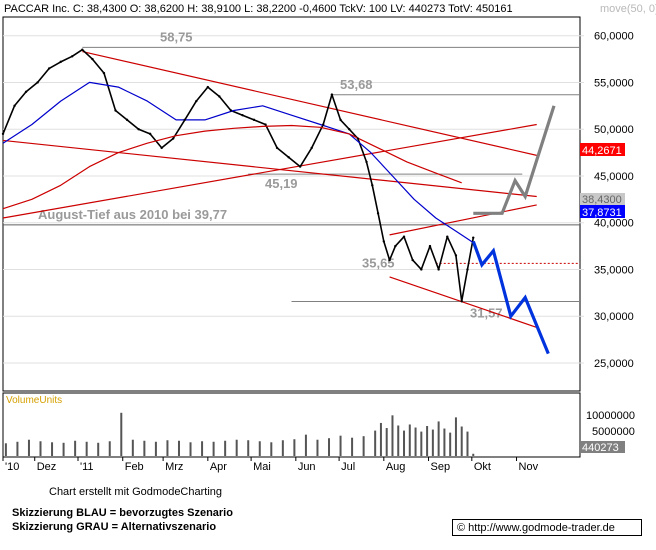 The image size is (656, 550). What do you see at coordinates (281, 183) in the screenshot?
I see `level-label: 45,19` at bounding box center [281, 183].